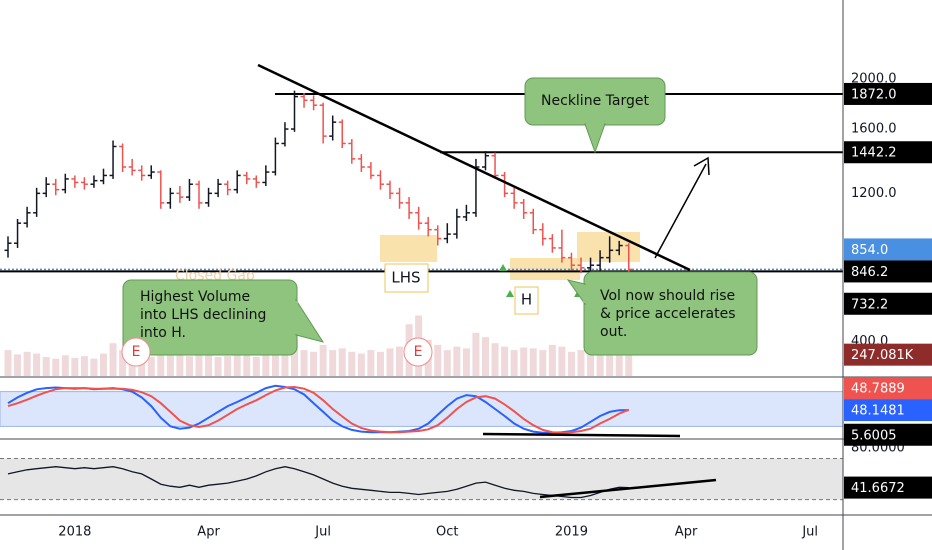 Image resolution: width=932 pixels, height=550 pixels. What do you see at coordinates (571, 532) in the screenshot?
I see `x-tick-label: 2019` at bounding box center [571, 532].